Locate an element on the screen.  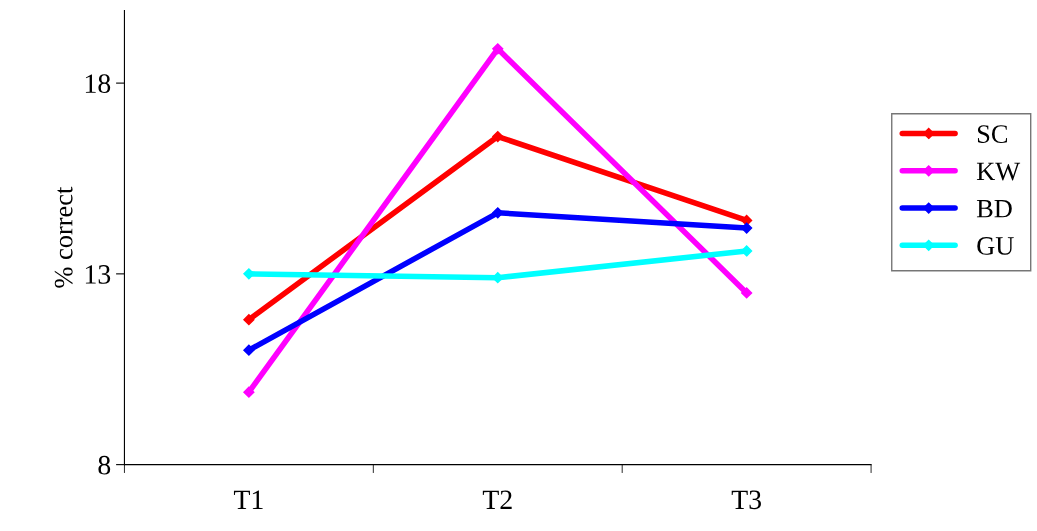
y-tick-label: 13 is located at coordinates (98, 274).